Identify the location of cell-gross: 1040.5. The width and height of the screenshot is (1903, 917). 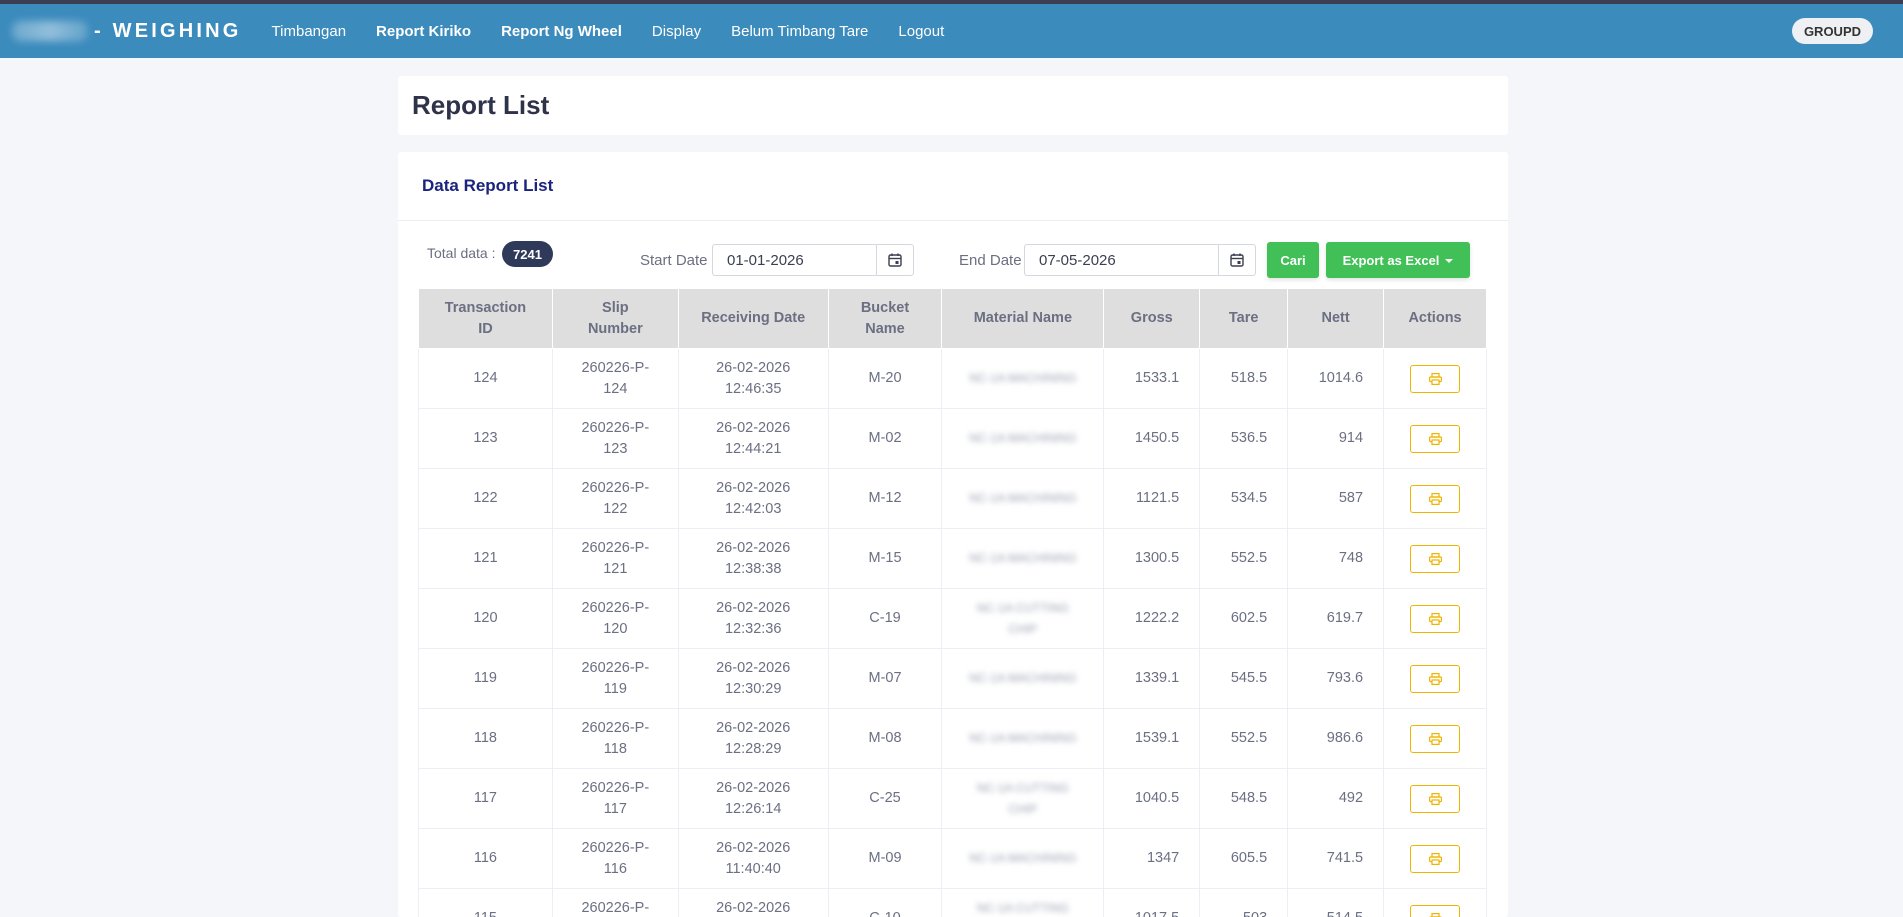
(1152, 798).